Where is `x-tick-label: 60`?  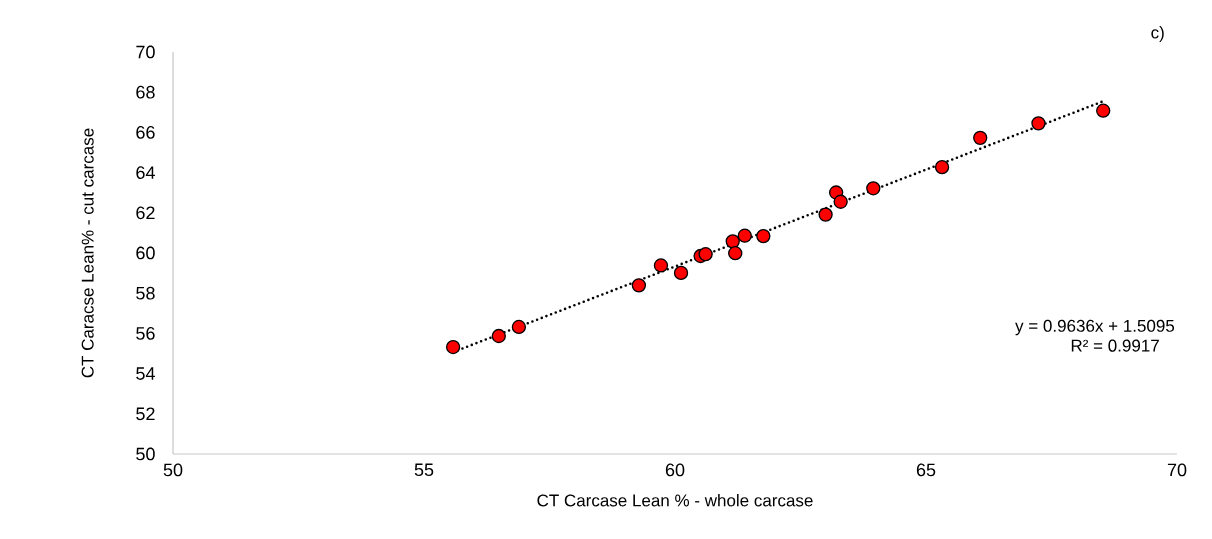 x-tick-label: 60 is located at coordinates (675, 470).